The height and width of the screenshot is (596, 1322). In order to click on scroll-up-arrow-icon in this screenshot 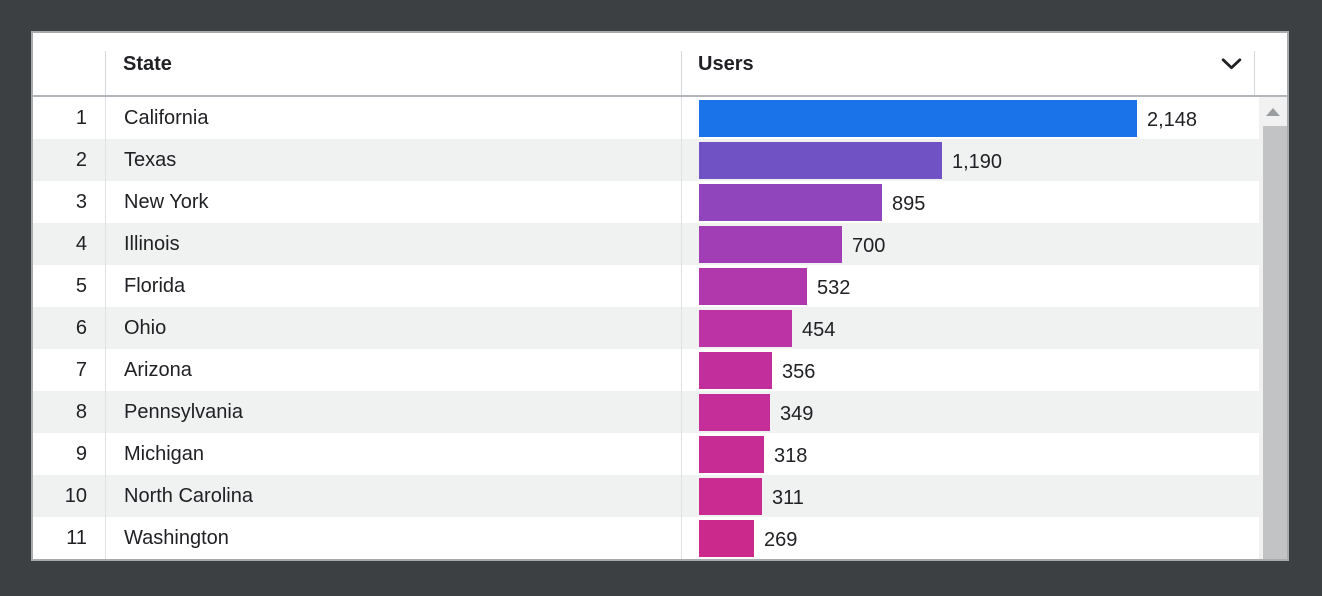, I will do `click(1273, 111)`.